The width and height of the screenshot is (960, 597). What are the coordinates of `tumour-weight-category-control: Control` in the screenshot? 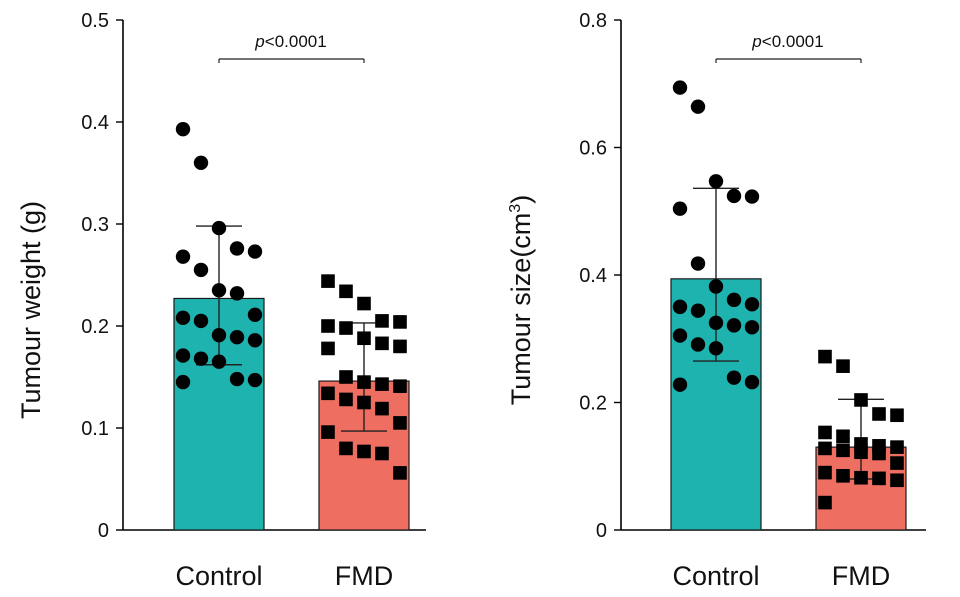 It's located at (218, 576).